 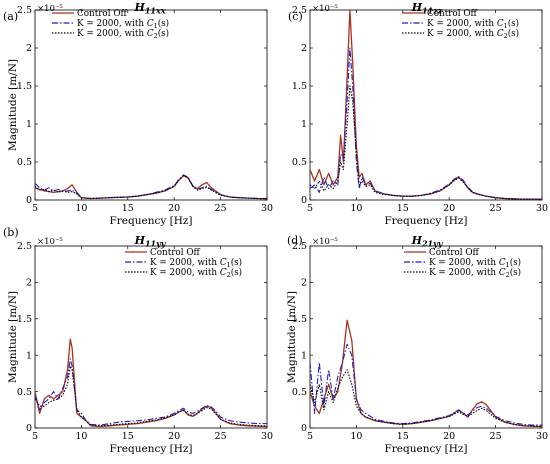 I want to click on panel-label: (c), so click(x=295, y=16).